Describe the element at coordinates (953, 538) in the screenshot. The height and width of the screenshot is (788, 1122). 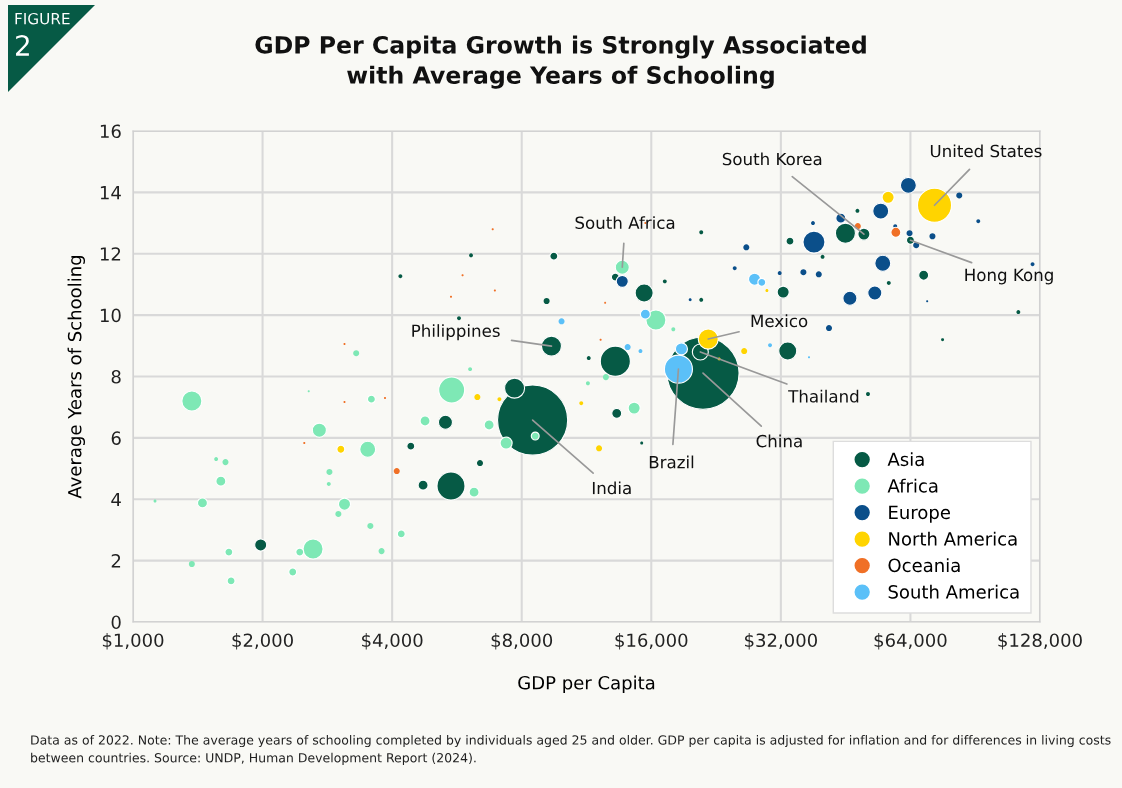
I see `legend-label: North America` at that location.